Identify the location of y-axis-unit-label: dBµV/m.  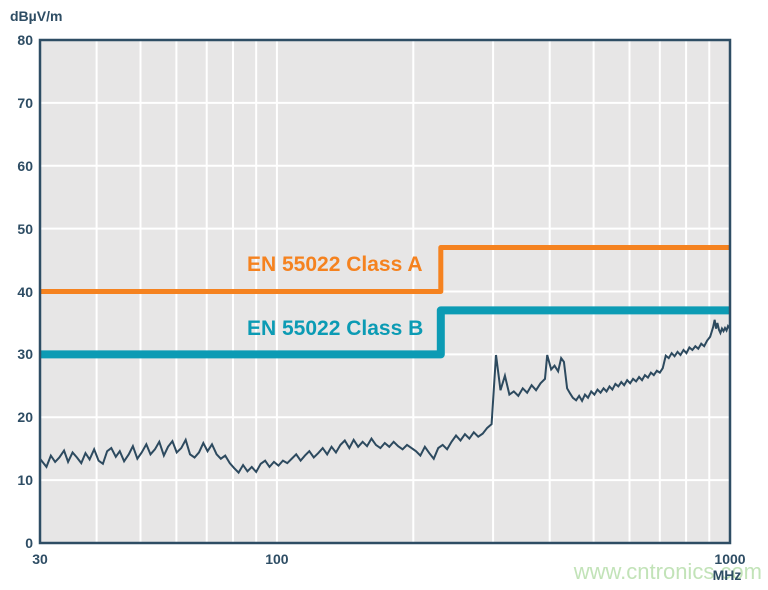
(36, 16).